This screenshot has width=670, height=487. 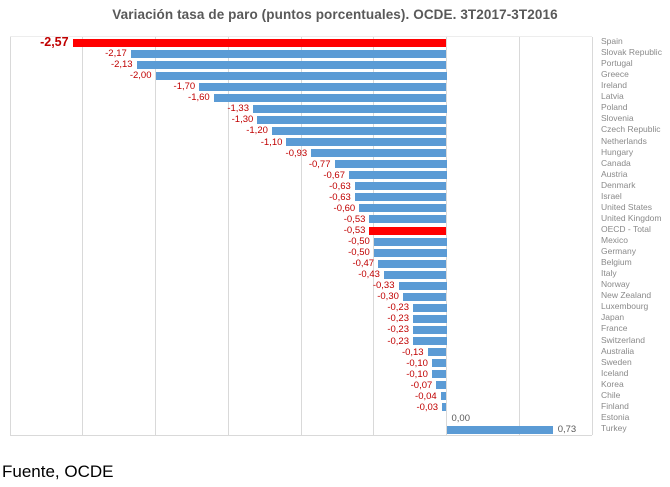 What do you see at coordinates (615, 74) in the screenshot?
I see `category-label: Greece` at bounding box center [615, 74].